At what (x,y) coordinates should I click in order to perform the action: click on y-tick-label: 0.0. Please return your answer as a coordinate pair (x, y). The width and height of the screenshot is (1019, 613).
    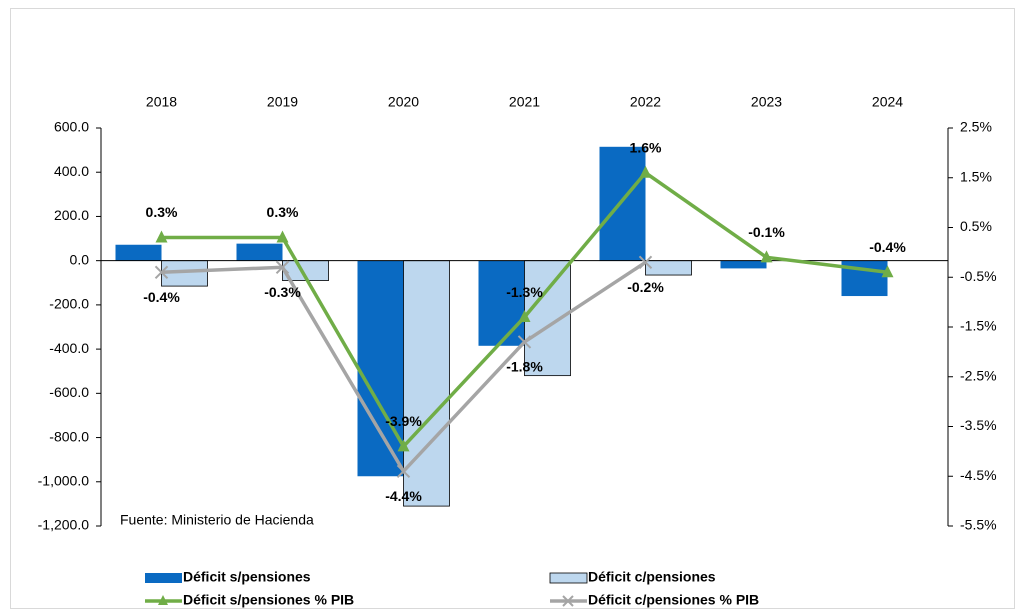
    Looking at the image, I should click on (80, 259).